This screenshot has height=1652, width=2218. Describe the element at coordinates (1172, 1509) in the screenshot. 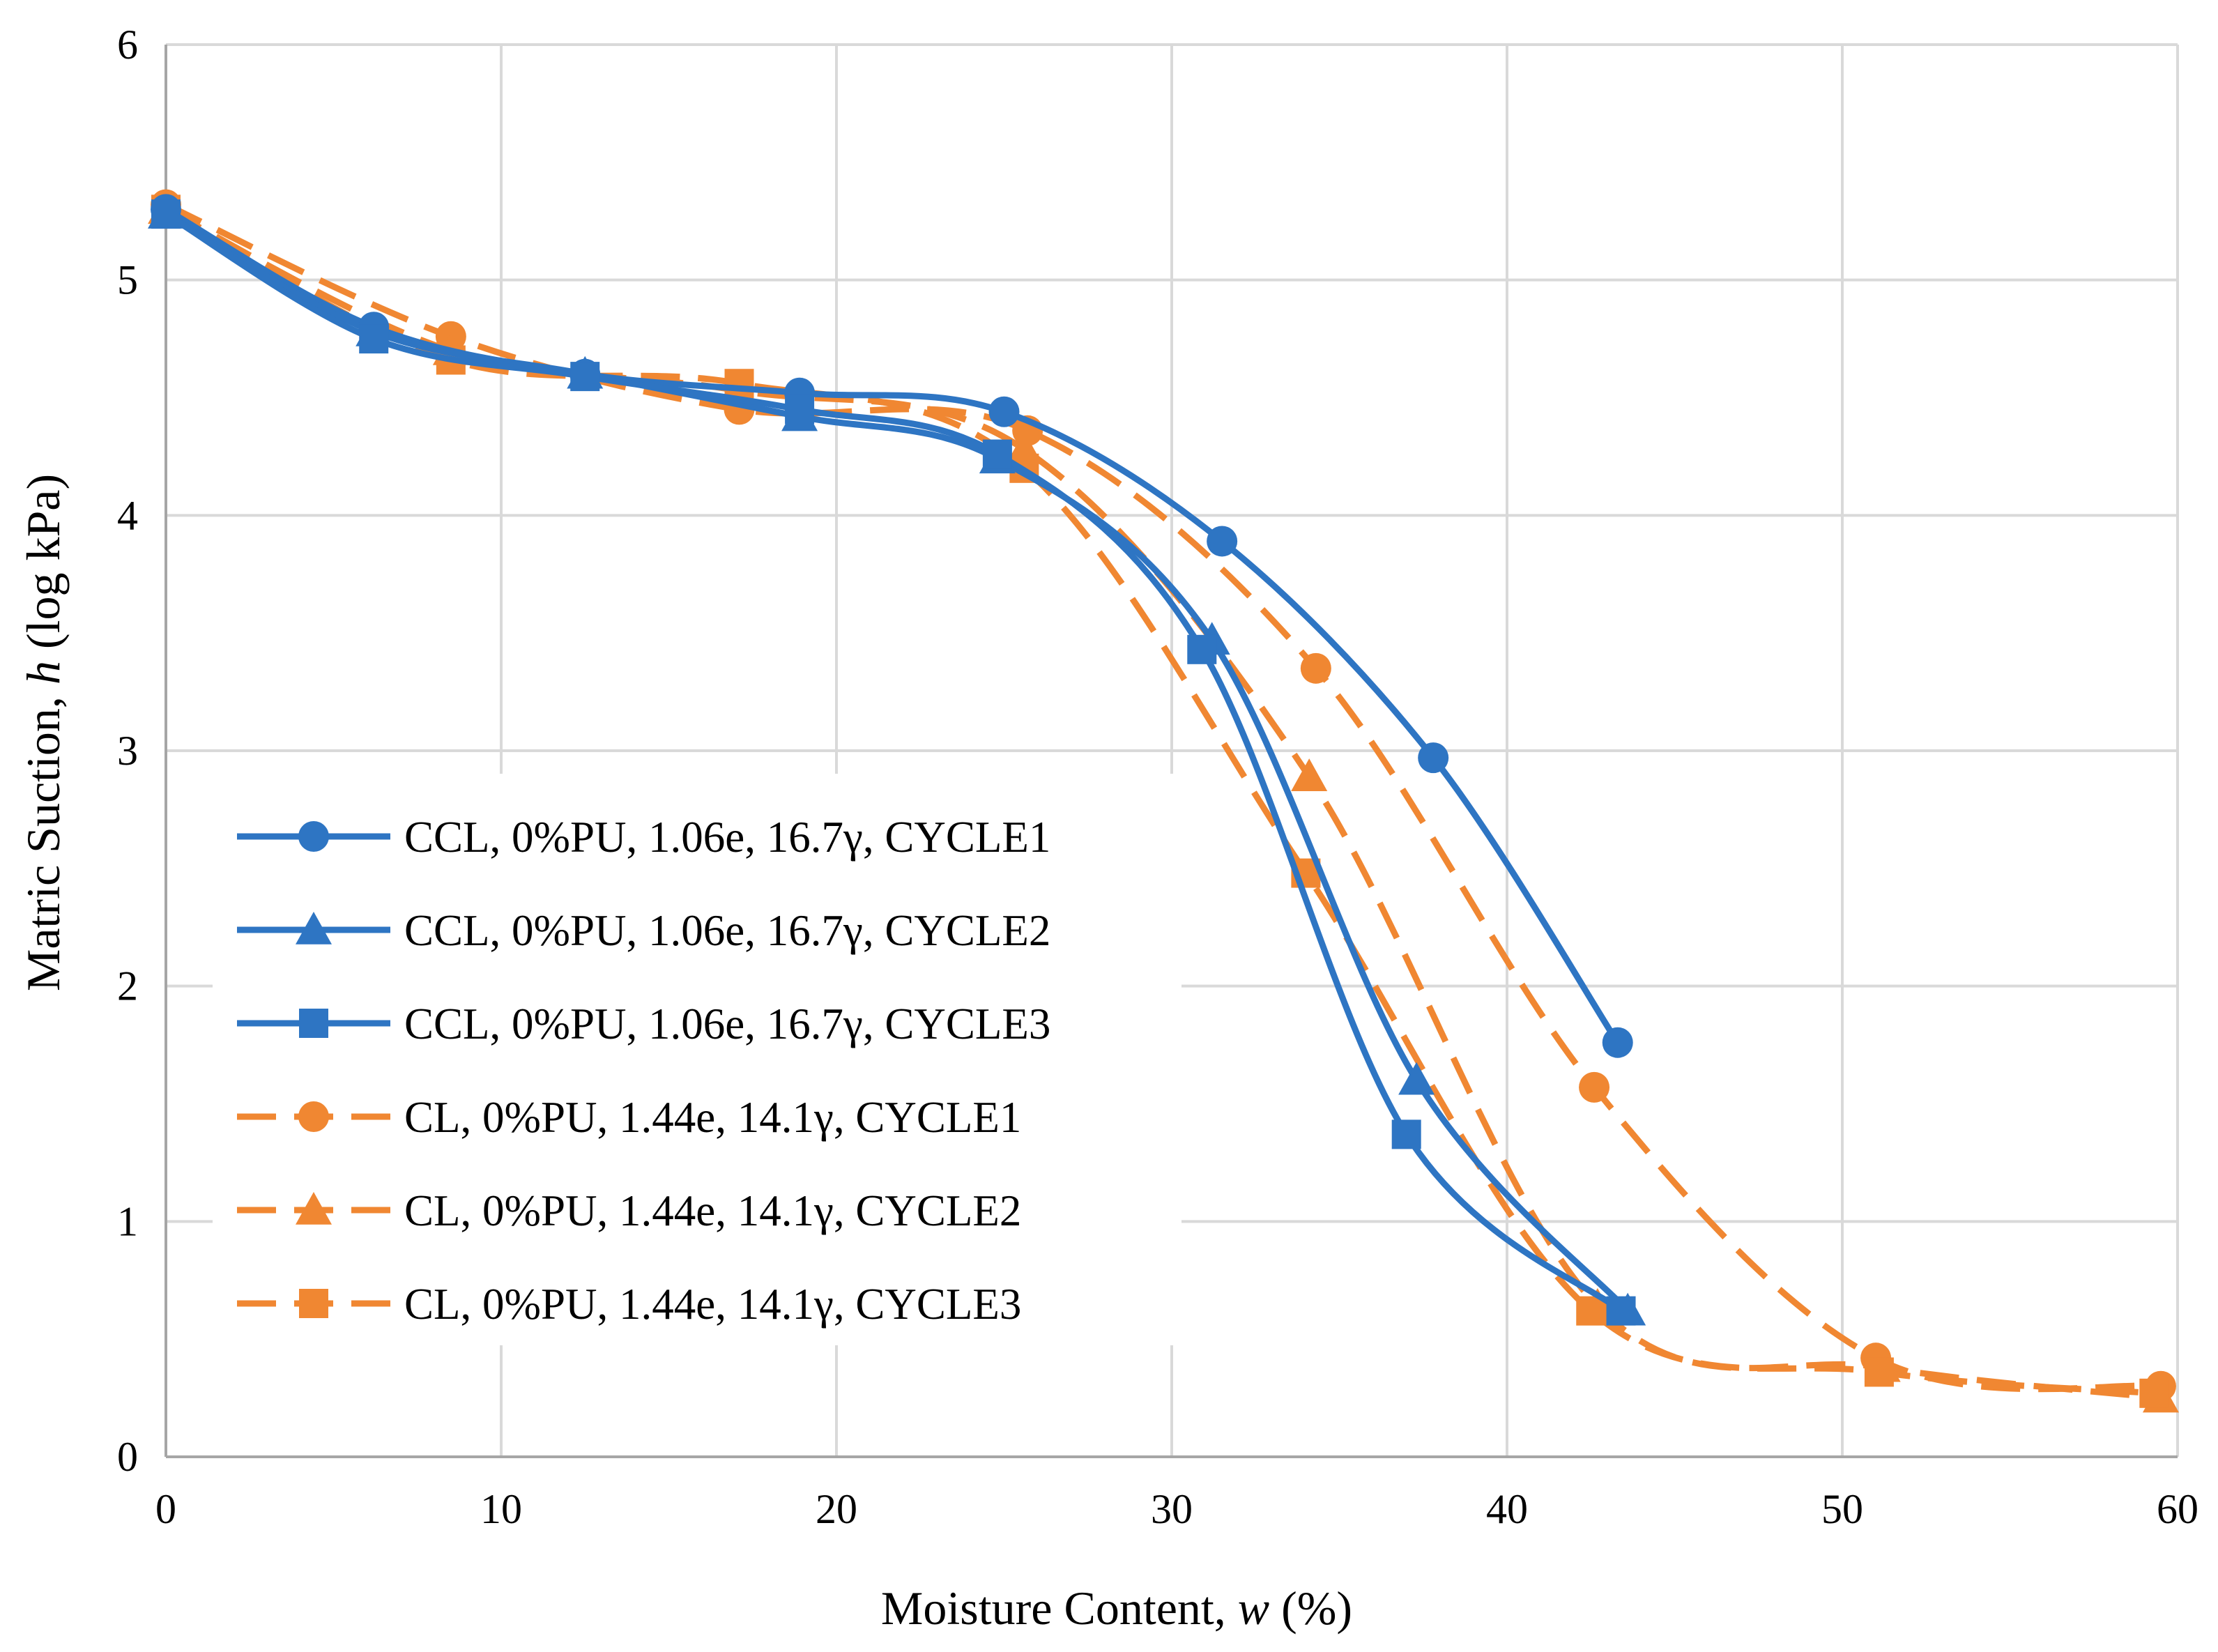

I see `x-tick-label: 30` at that location.